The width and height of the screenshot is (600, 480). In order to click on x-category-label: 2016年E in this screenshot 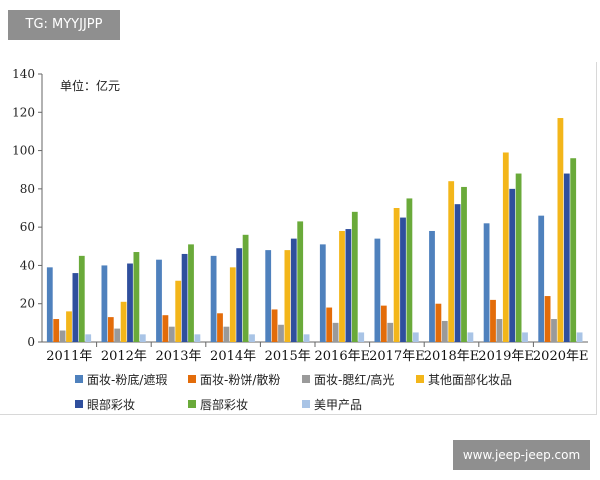, I will do `click(343, 356)`.